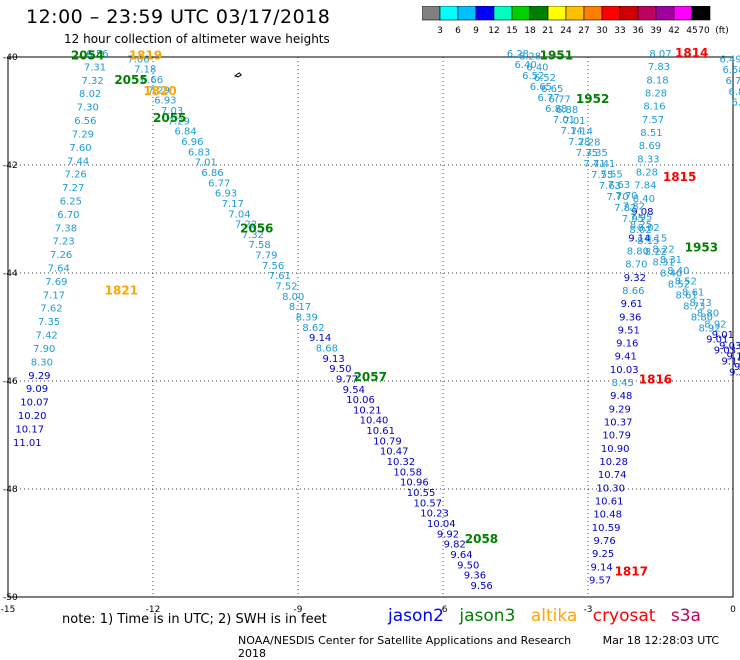 The width and height of the screenshot is (740, 660). I want to click on jason2-track-c-value: 10.47, so click(394, 452).